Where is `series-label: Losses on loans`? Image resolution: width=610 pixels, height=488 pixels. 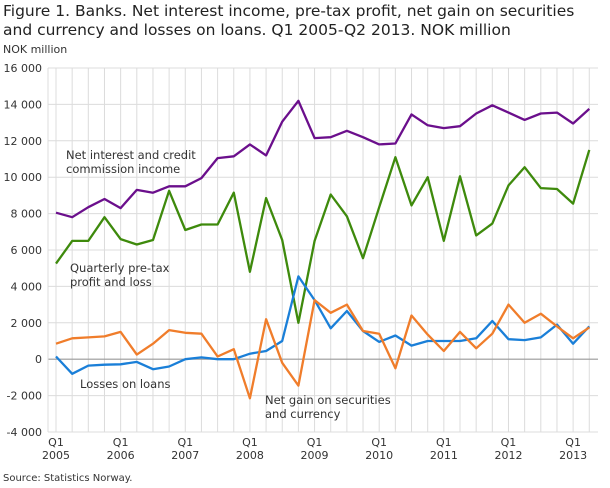 series-label: Losses on loans is located at coordinates (125, 384).